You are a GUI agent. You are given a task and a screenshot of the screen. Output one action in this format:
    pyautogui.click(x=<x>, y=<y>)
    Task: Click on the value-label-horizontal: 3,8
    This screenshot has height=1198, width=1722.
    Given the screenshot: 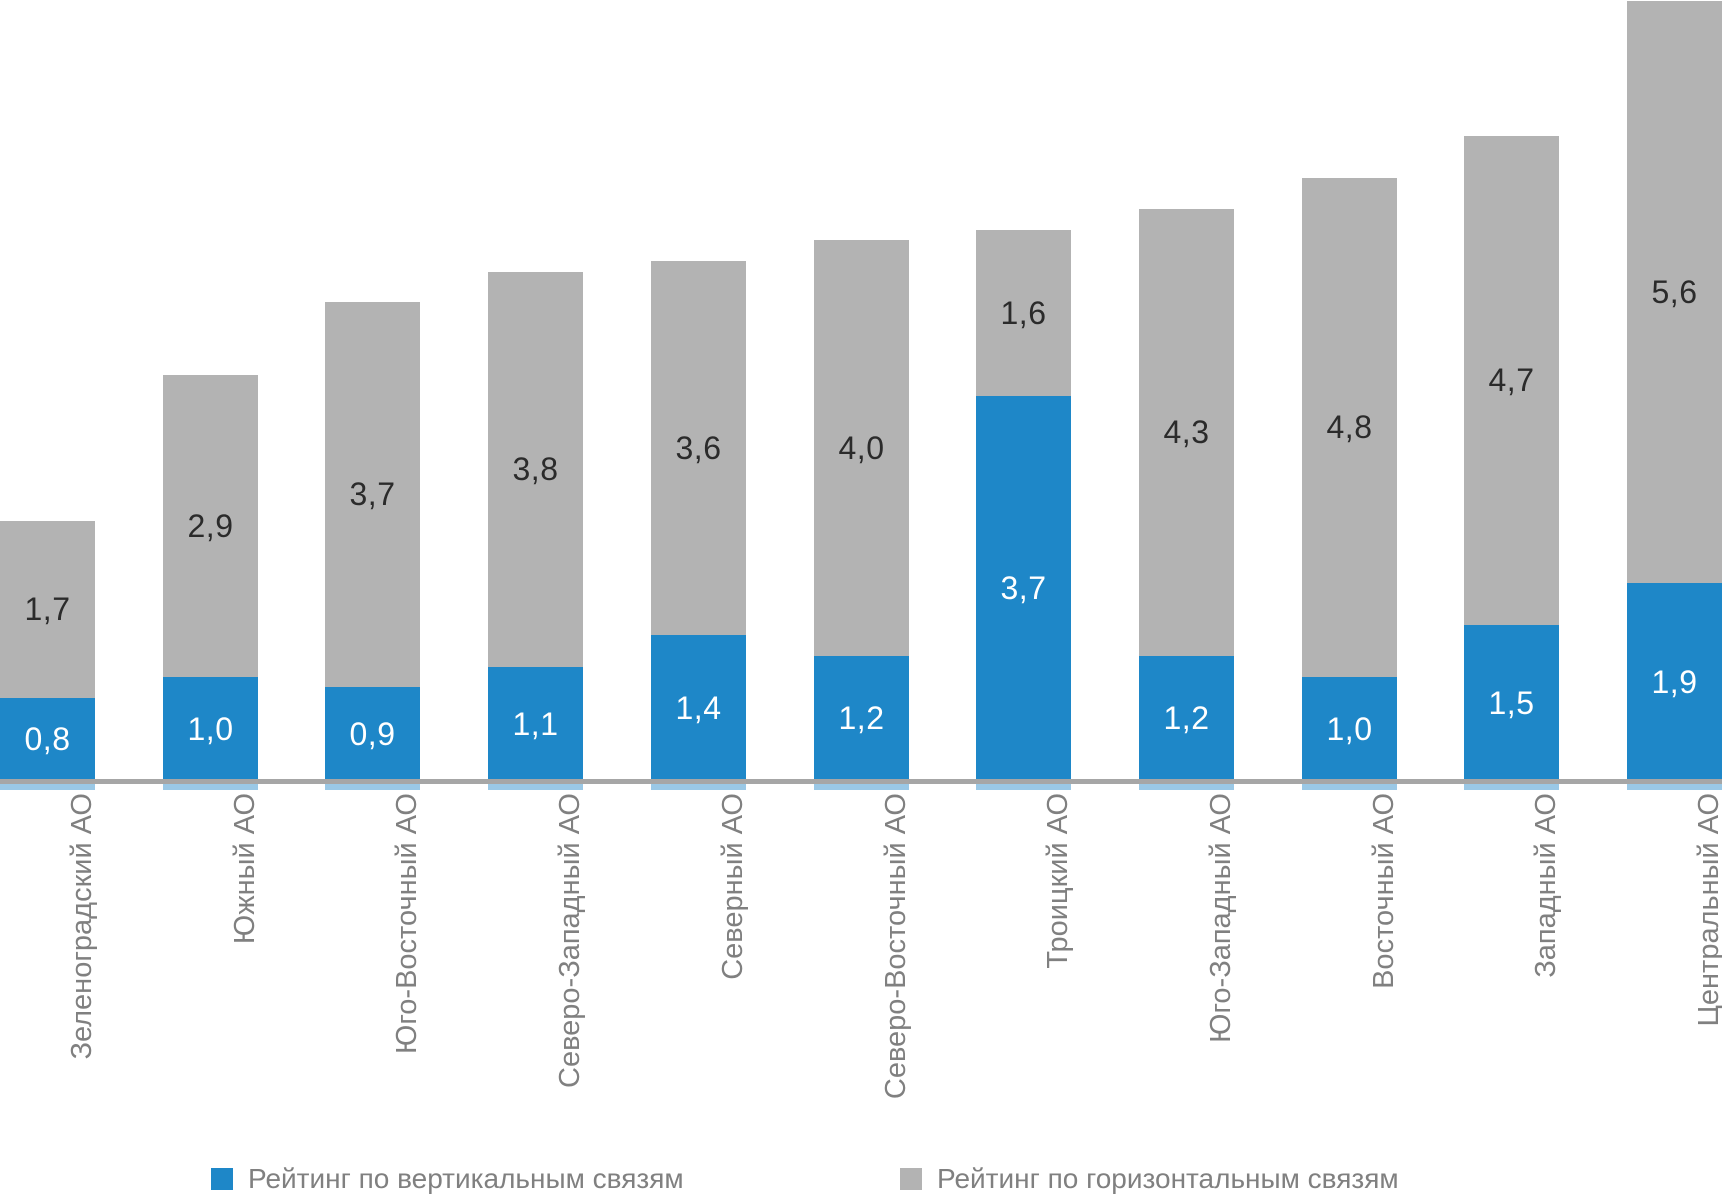 What is the action you would take?
    pyautogui.click(x=535, y=469)
    